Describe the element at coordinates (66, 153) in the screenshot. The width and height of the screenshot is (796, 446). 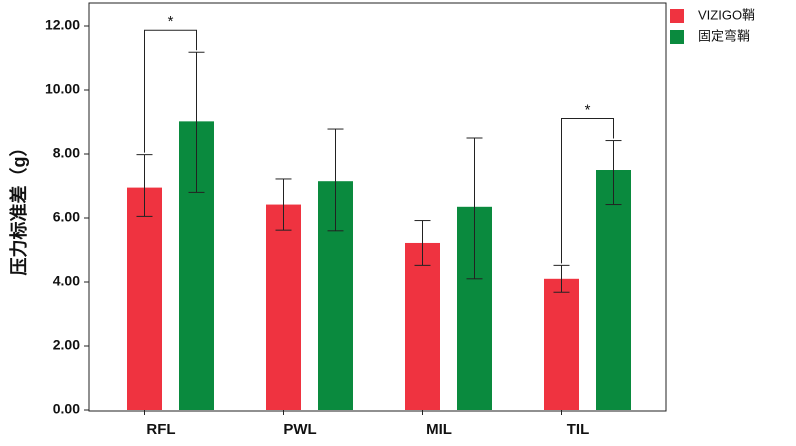
I see `y-tick-label: 8.00` at that location.